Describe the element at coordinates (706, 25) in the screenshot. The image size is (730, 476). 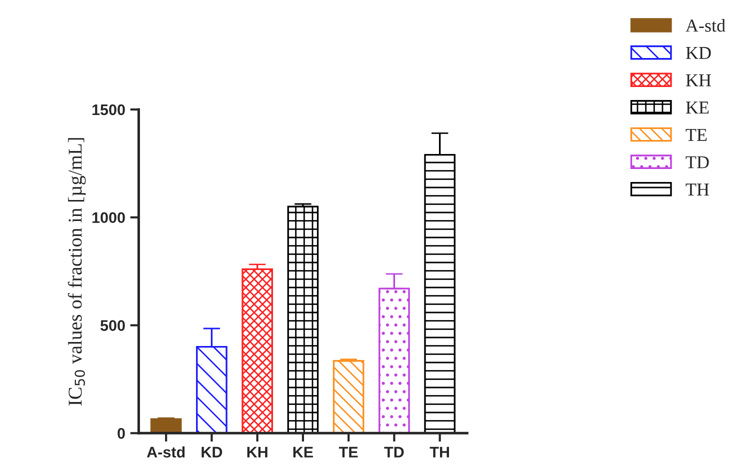
I see `legend-label: A-std` at that location.